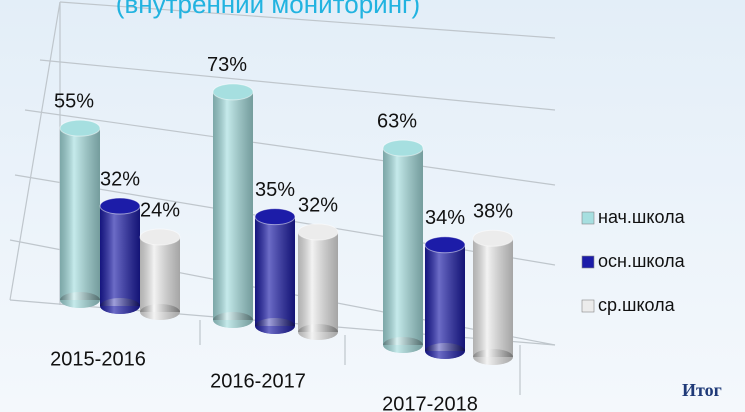 Image resolution: width=745 pixels, height=412 pixels. Describe the element at coordinates (397, 121) in the screenshot. I see `value-label: 63%` at that location.